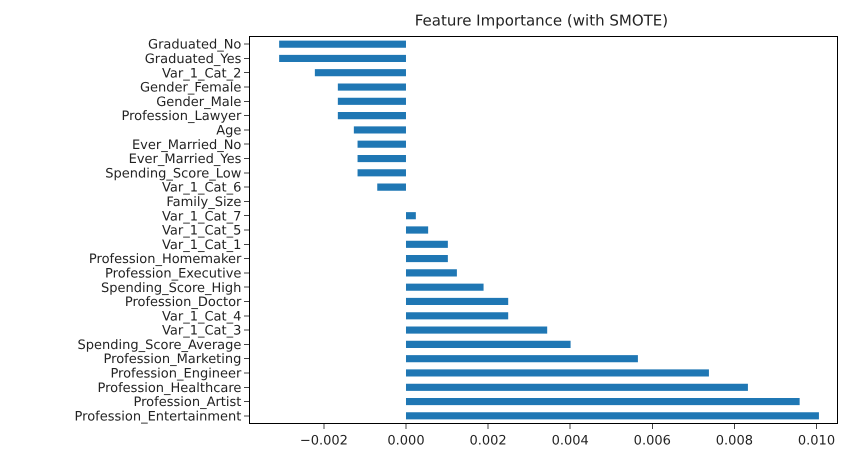  What do you see at coordinates (160, 345) in the screenshot?
I see `y-tick-label: Spending_Score_Average` at bounding box center [160, 345].